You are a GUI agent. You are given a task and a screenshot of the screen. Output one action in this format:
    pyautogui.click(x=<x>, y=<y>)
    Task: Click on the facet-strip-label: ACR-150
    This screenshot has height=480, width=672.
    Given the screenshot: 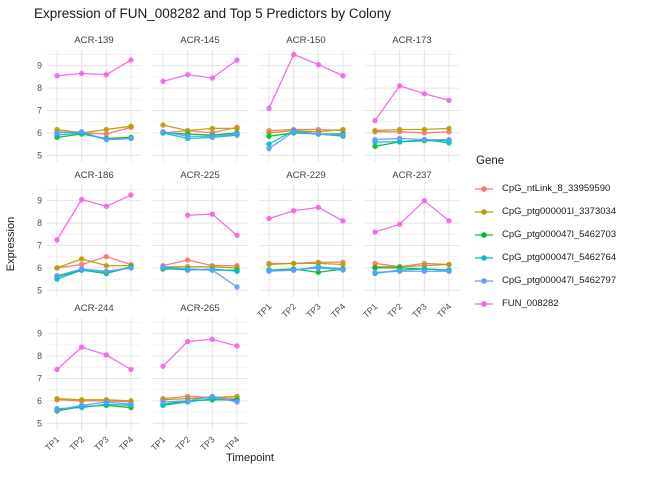 What is the action you would take?
    pyautogui.click(x=305, y=40)
    